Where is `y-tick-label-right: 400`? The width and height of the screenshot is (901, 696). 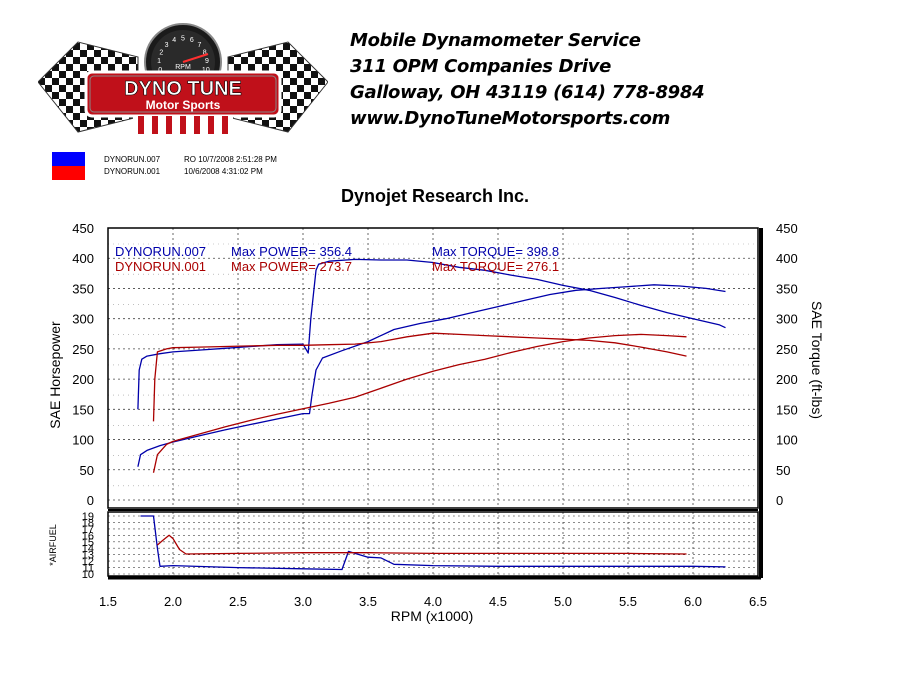
y-tick-label-right: 400 is located at coordinates (787, 258).